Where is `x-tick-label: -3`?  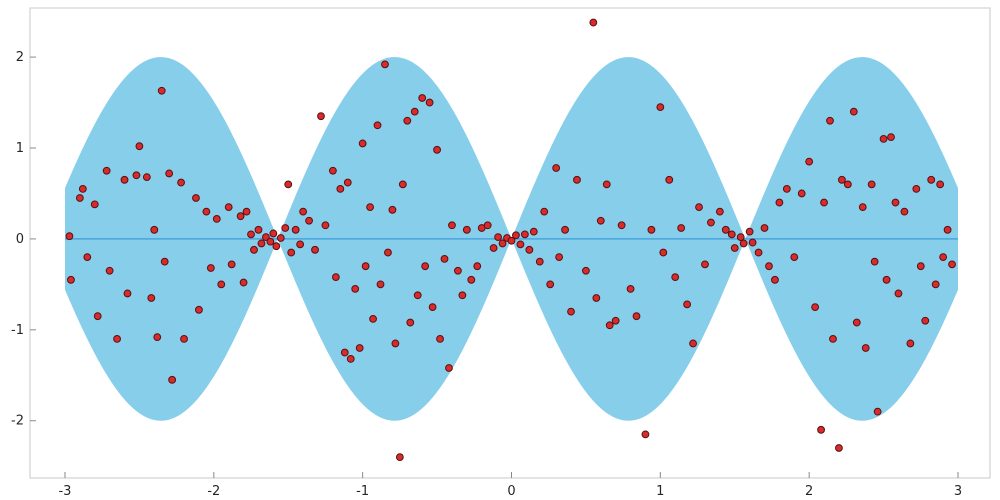
x-tick-label: -3 is located at coordinates (64, 491).